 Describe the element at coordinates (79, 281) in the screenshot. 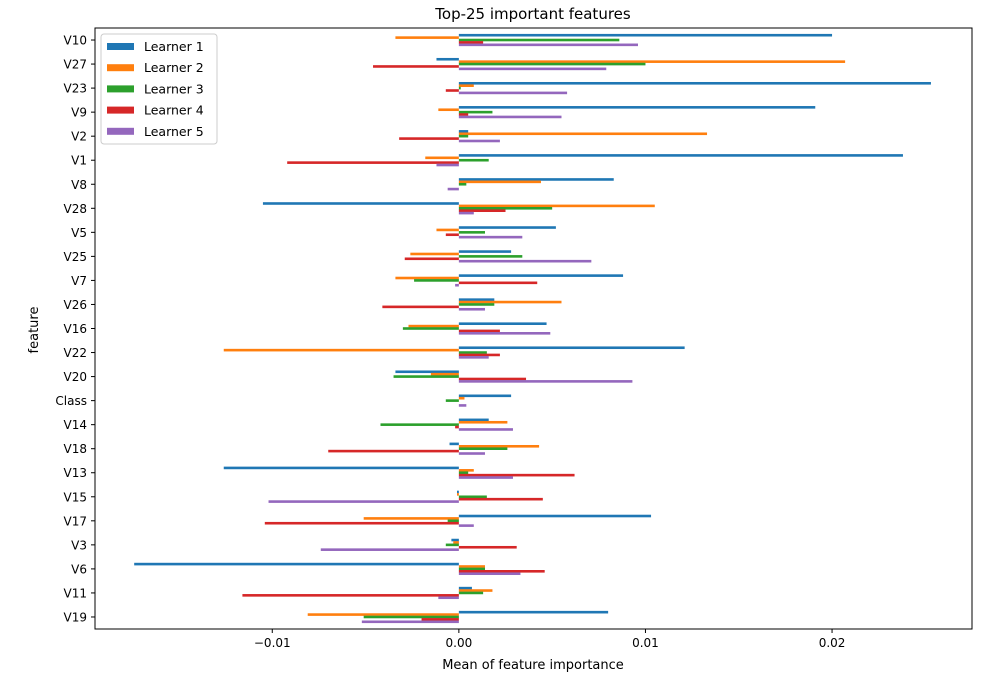

I see `y-tick-label: V7` at that location.